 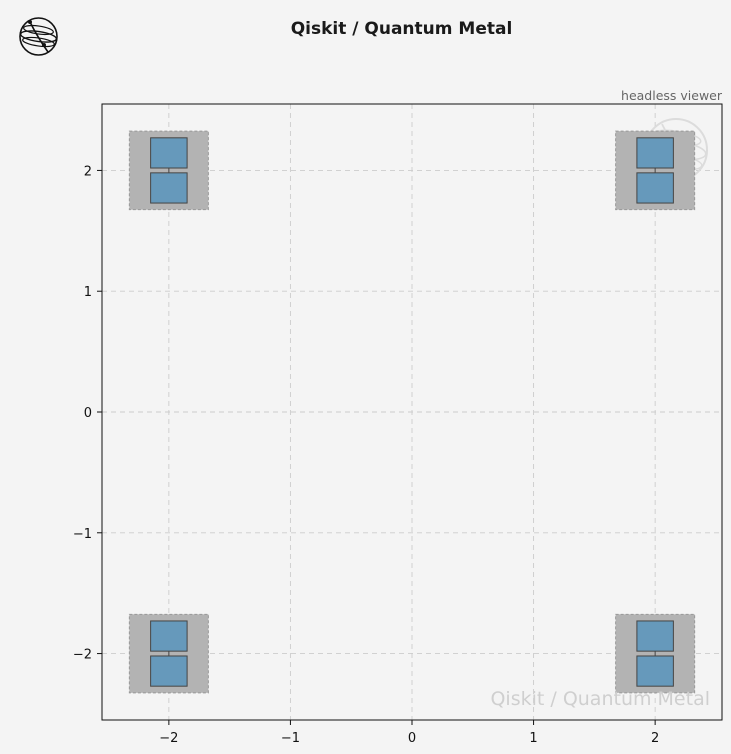 I want to click on page-title: Qiskit / Quantum Metal, so click(x=401, y=29).